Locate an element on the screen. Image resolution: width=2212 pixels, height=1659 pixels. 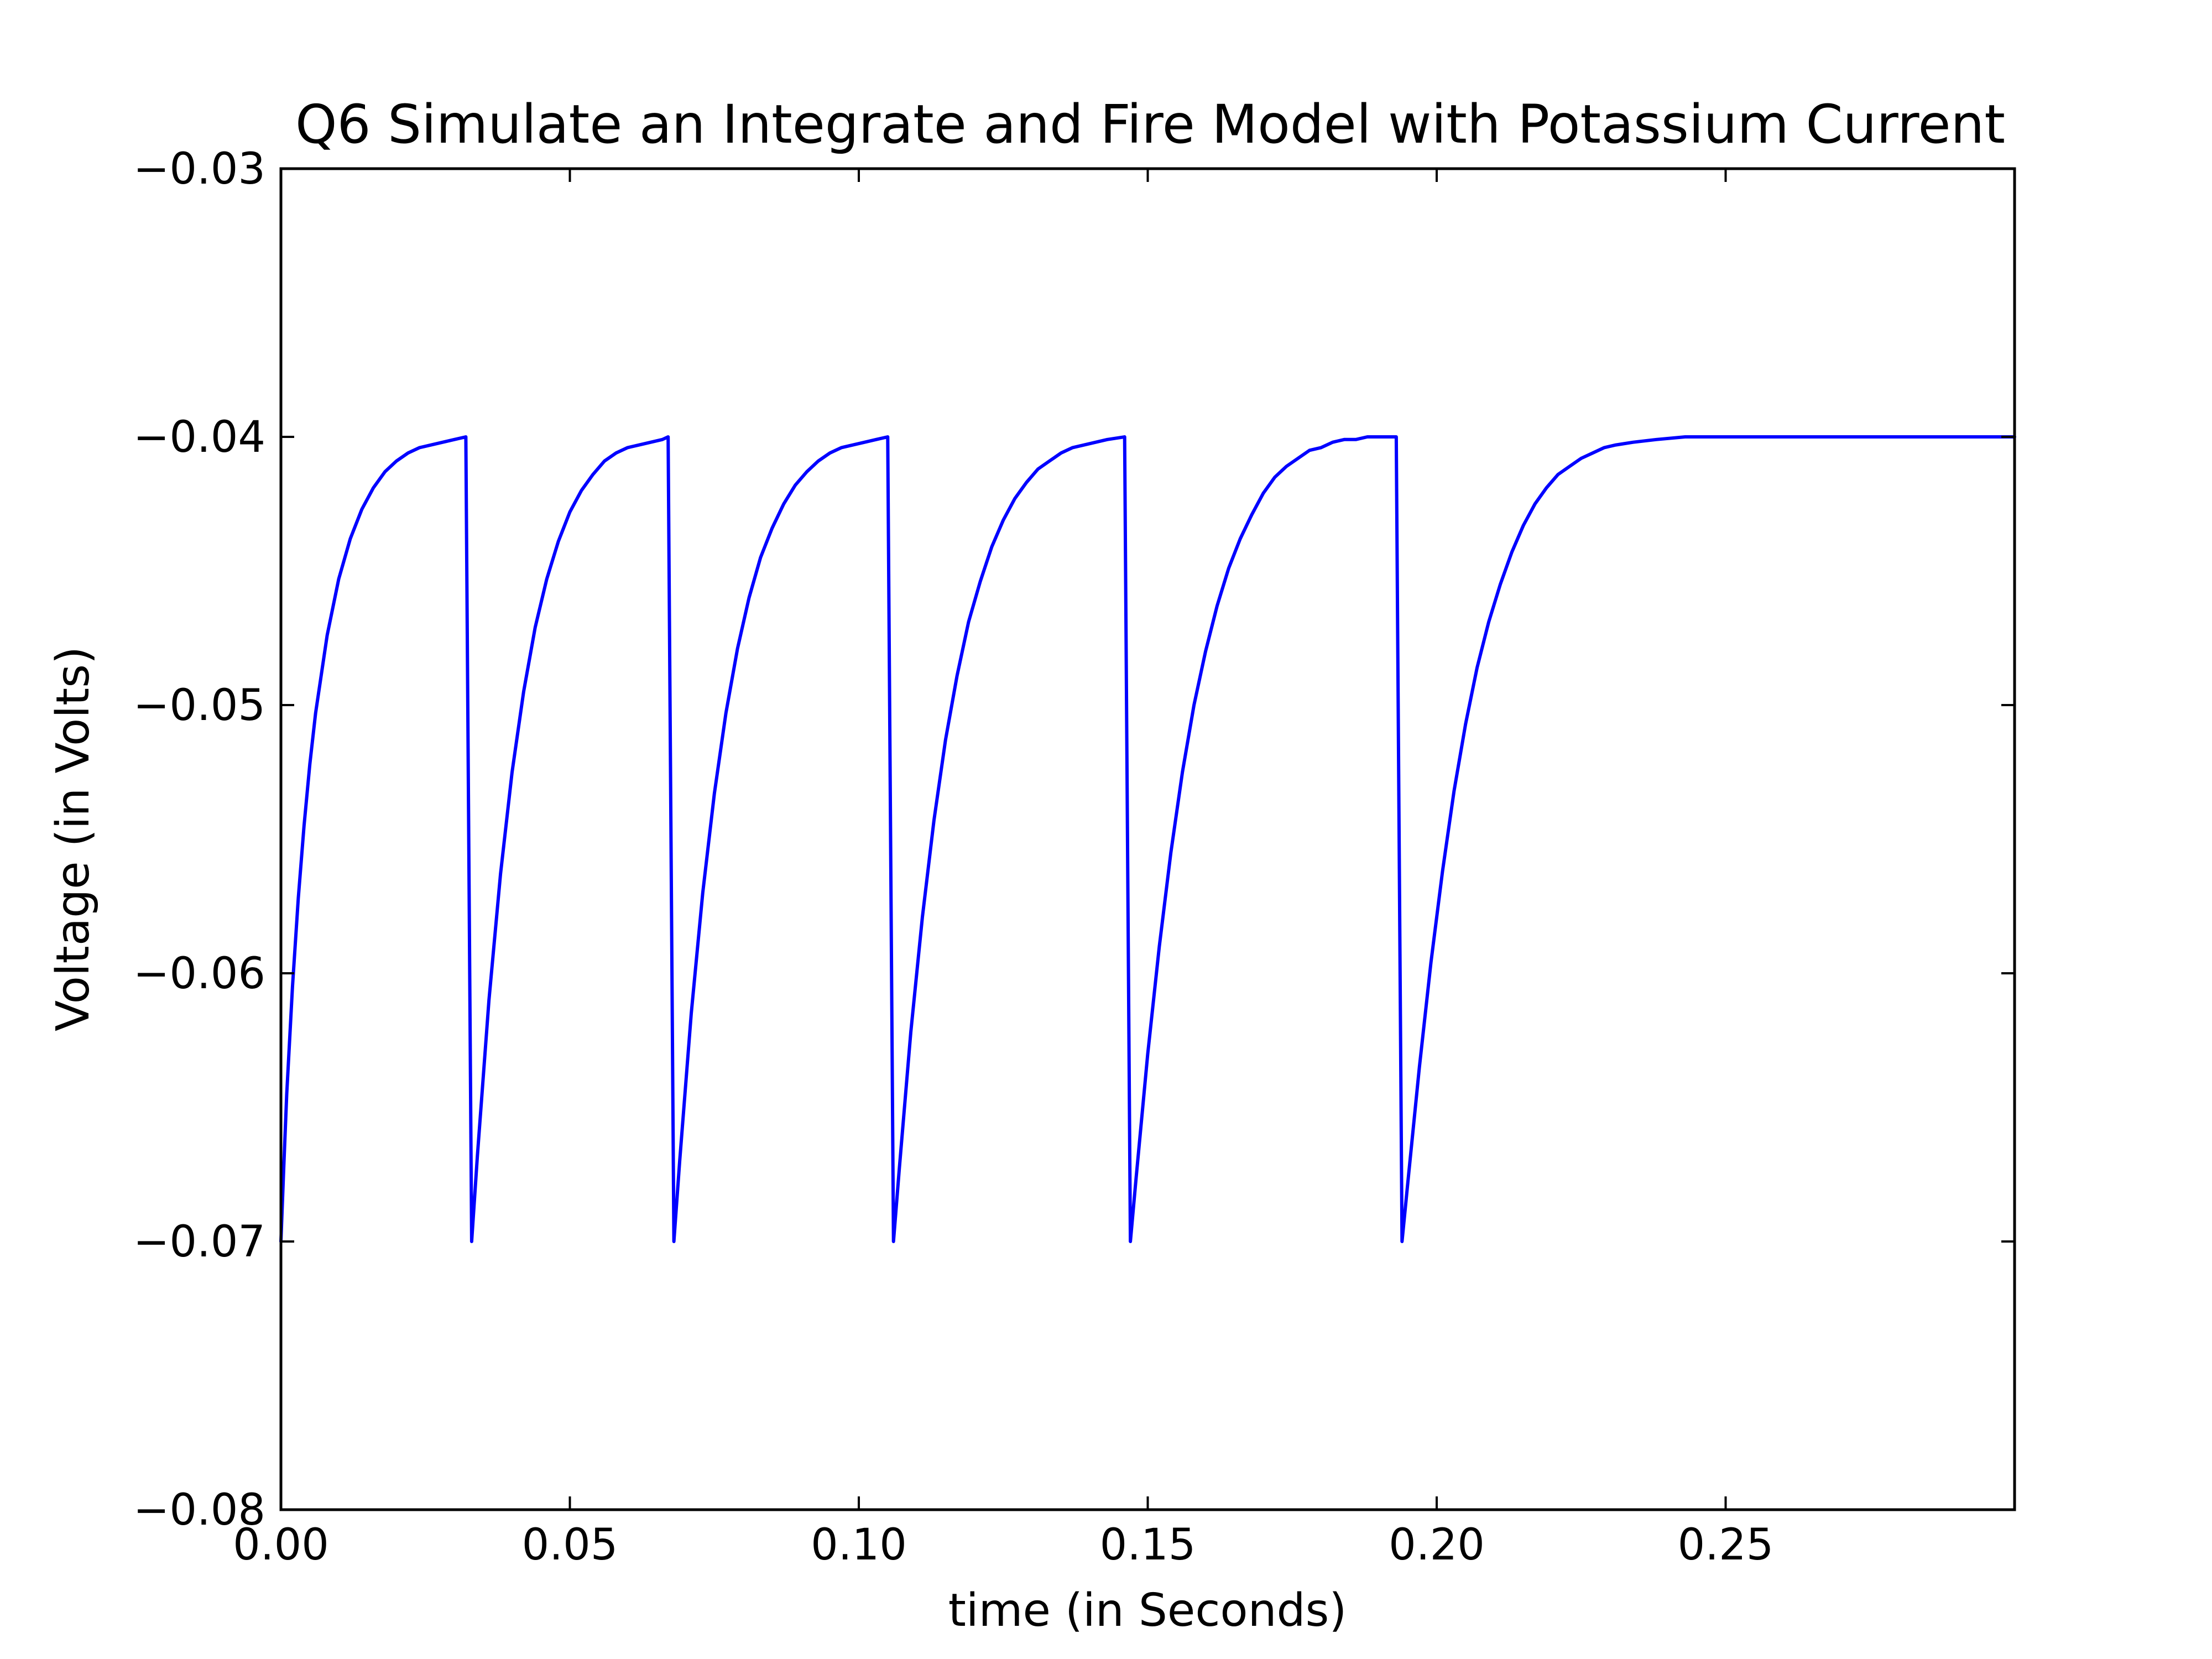
x-tick-label: 0.00 is located at coordinates (281, 1545).